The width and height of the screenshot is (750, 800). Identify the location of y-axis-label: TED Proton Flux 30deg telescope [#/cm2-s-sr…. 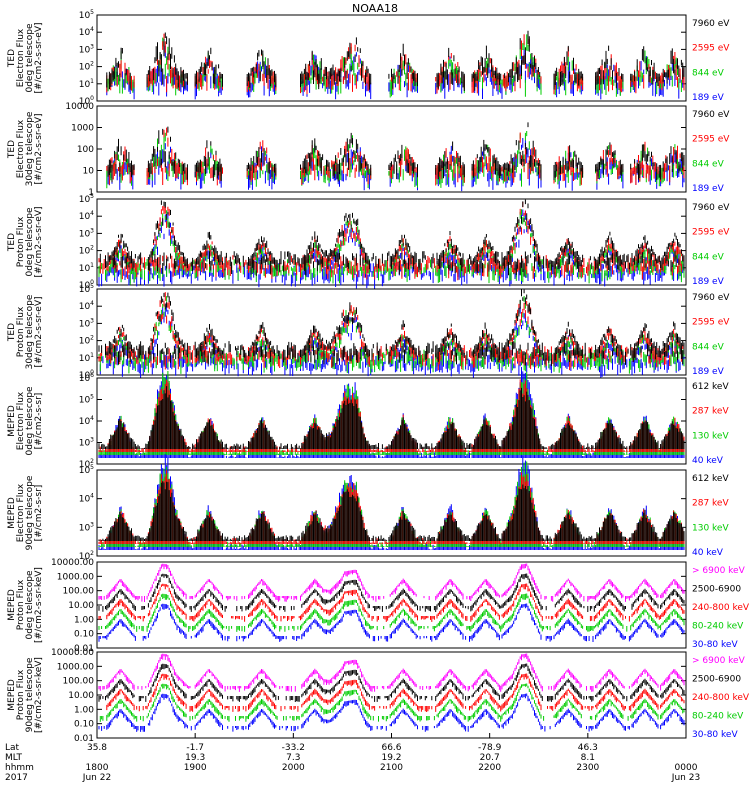
(25, 331).